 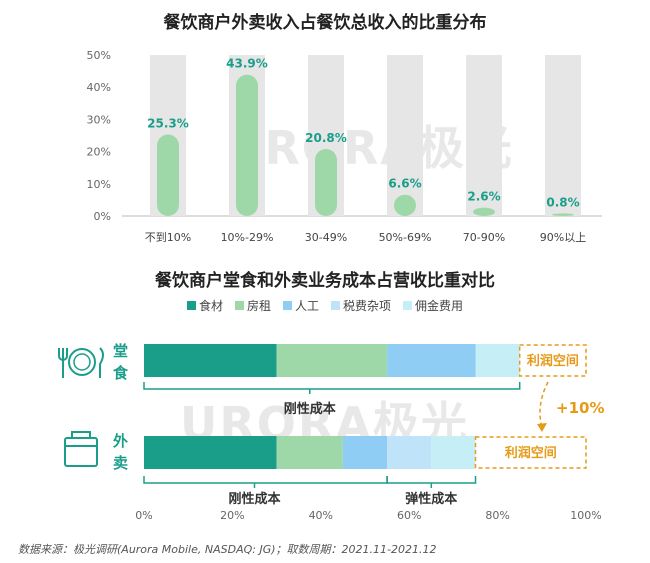 What do you see at coordinates (99, 184) in the screenshot?
I see `y-tick-label: 10%` at bounding box center [99, 184].